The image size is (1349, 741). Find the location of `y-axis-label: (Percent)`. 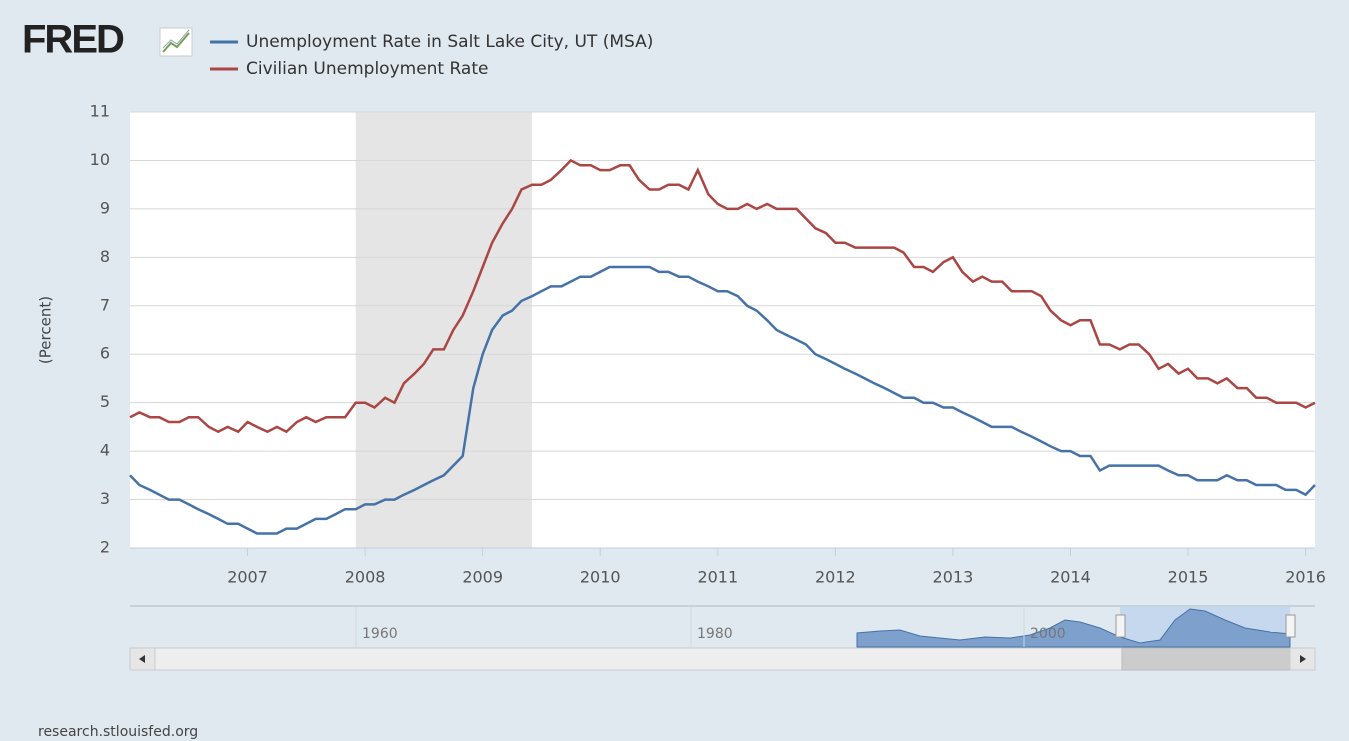

y-axis-label: (Percent) is located at coordinates (46, 330).